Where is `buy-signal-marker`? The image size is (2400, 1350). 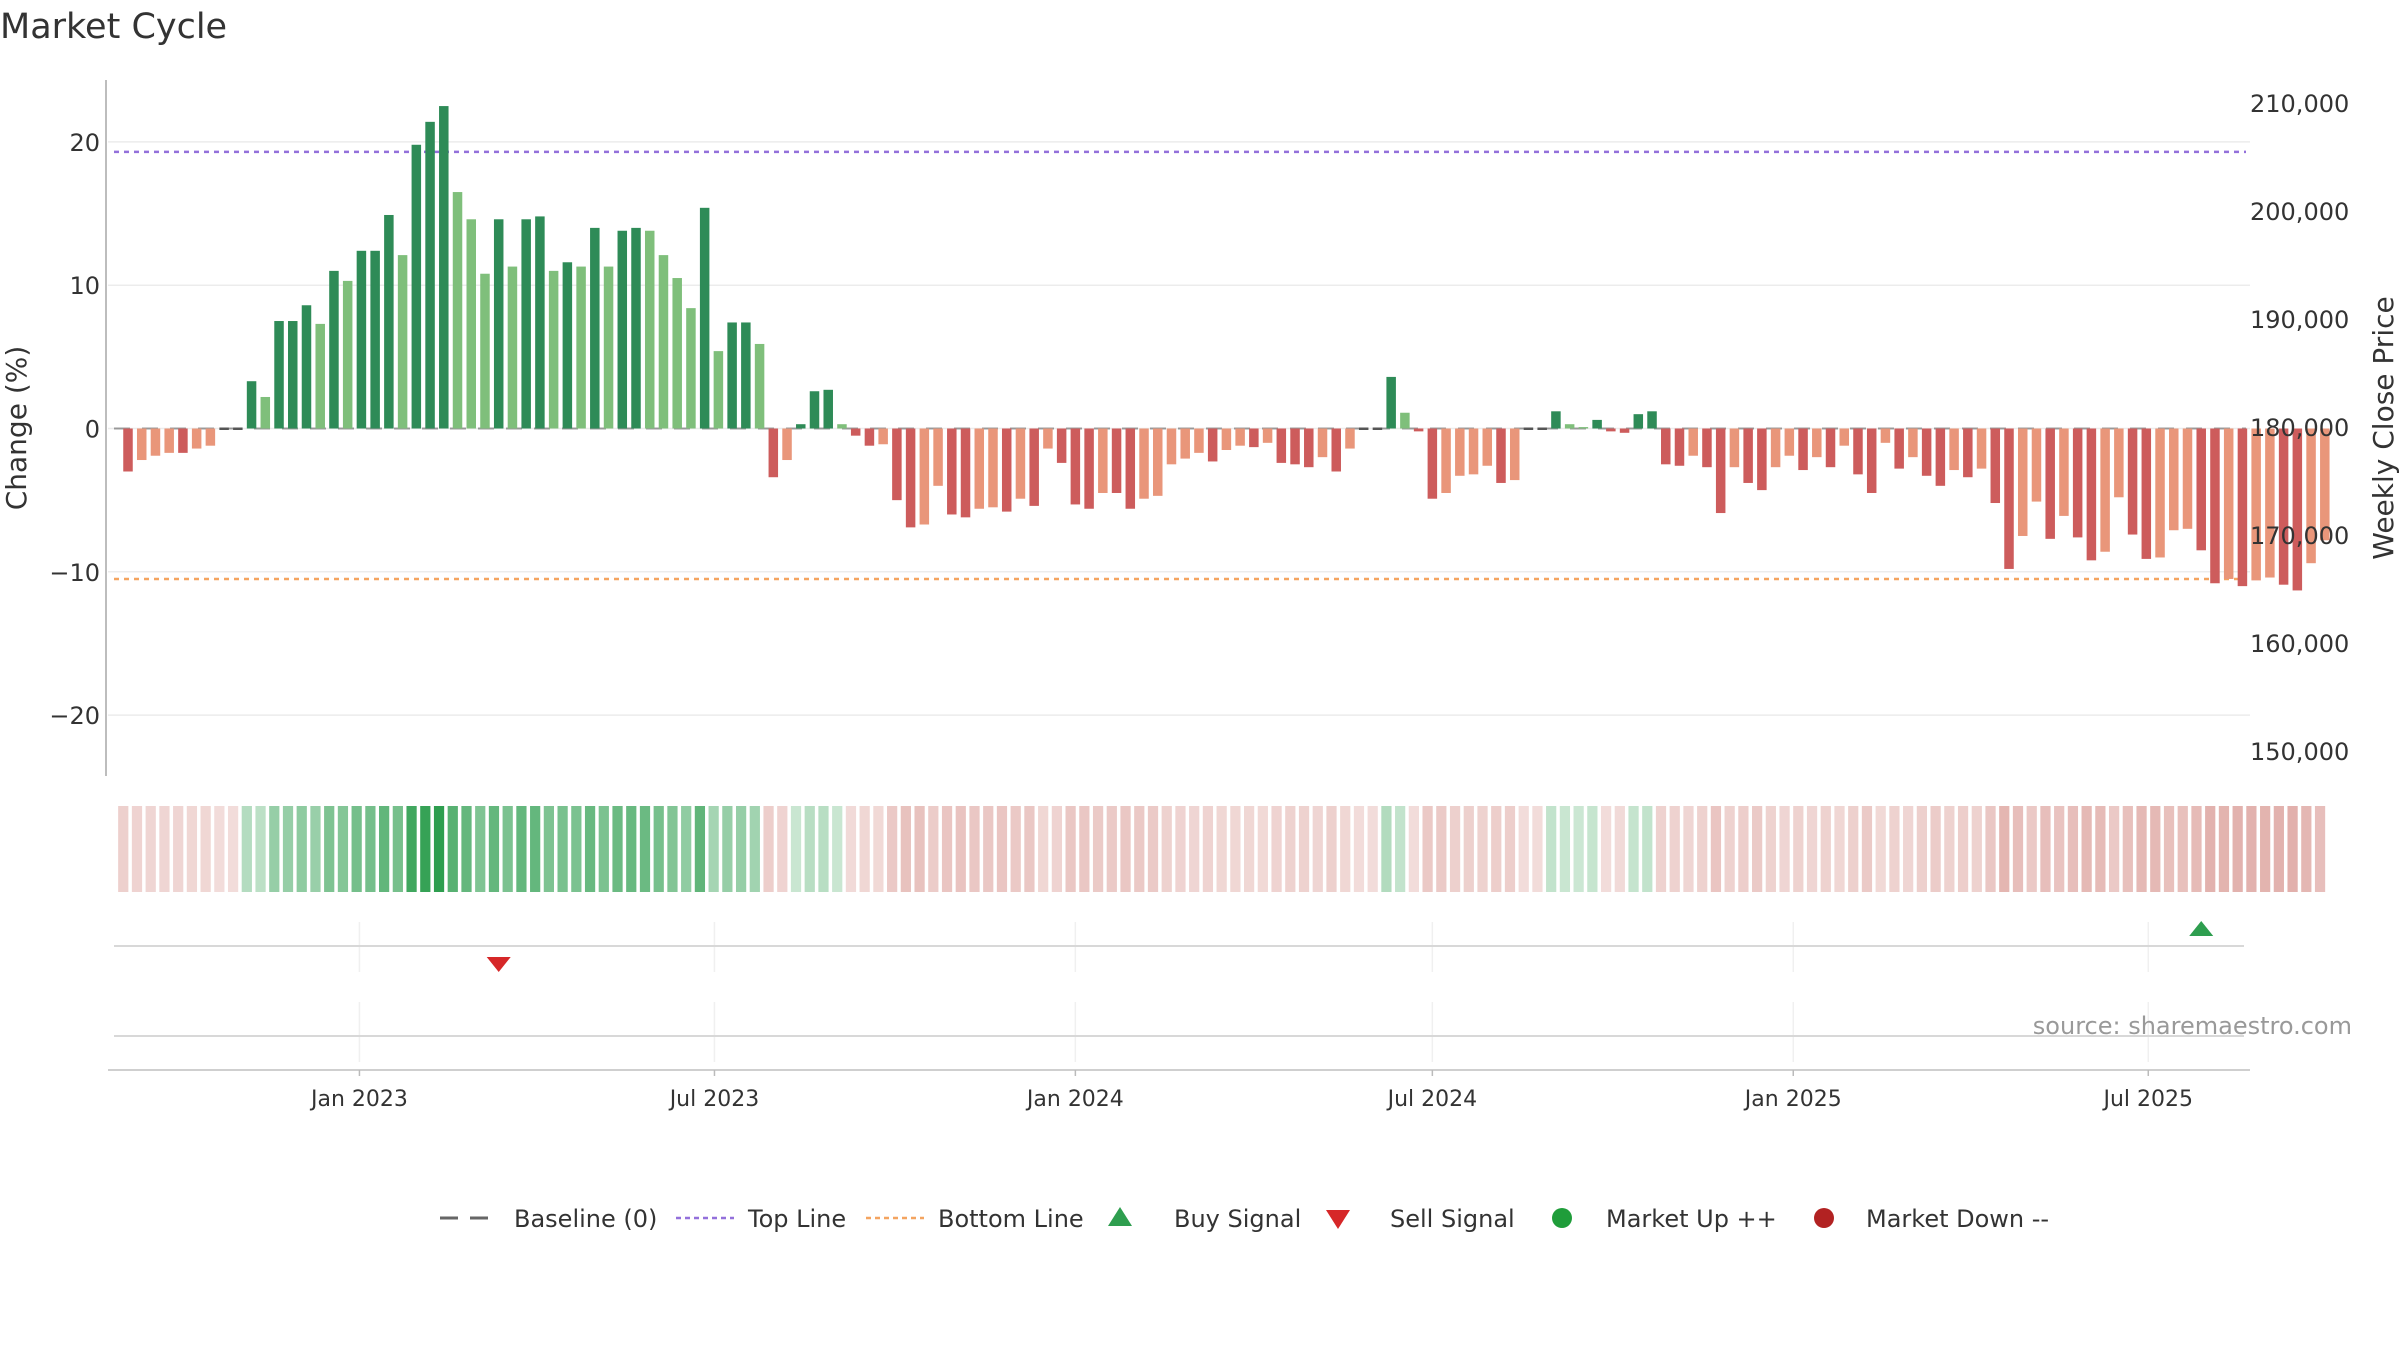 buy-signal-marker is located at coordinates (2201, 928).